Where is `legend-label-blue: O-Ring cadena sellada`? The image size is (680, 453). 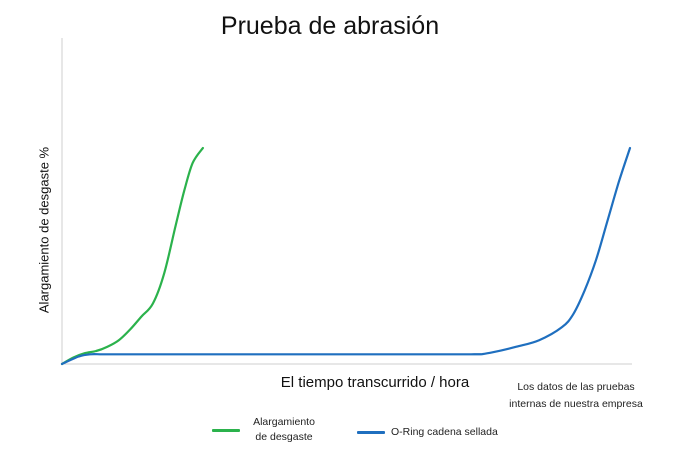
legend-label-blue: O-Ring cadena sellada is located at coordinates (444, 432).